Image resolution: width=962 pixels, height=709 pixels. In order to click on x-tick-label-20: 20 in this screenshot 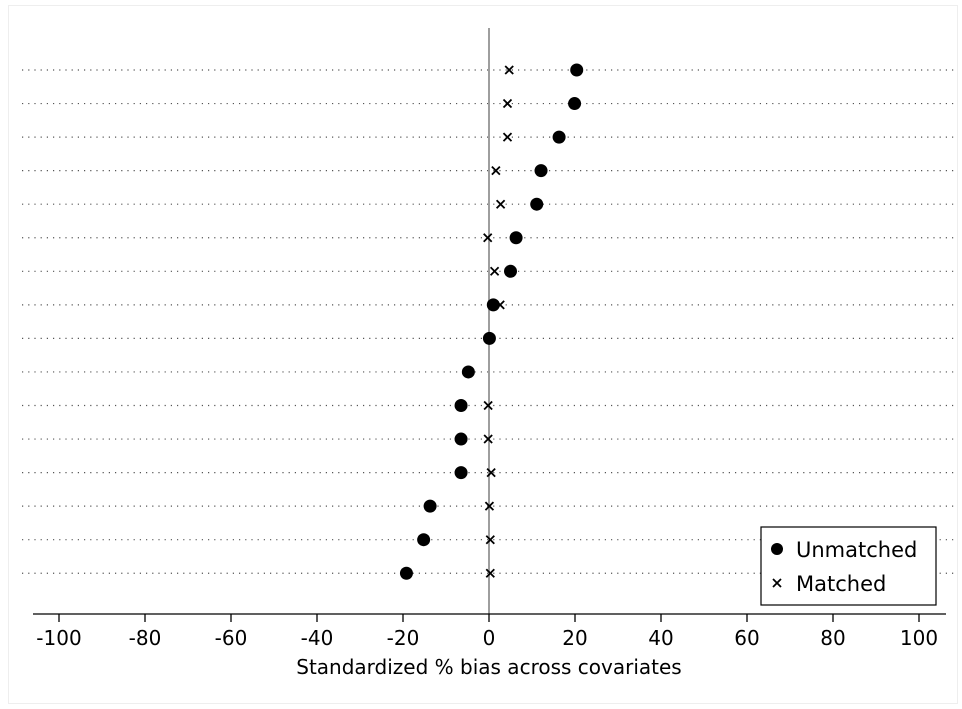, I will do `click(574, 638)`.